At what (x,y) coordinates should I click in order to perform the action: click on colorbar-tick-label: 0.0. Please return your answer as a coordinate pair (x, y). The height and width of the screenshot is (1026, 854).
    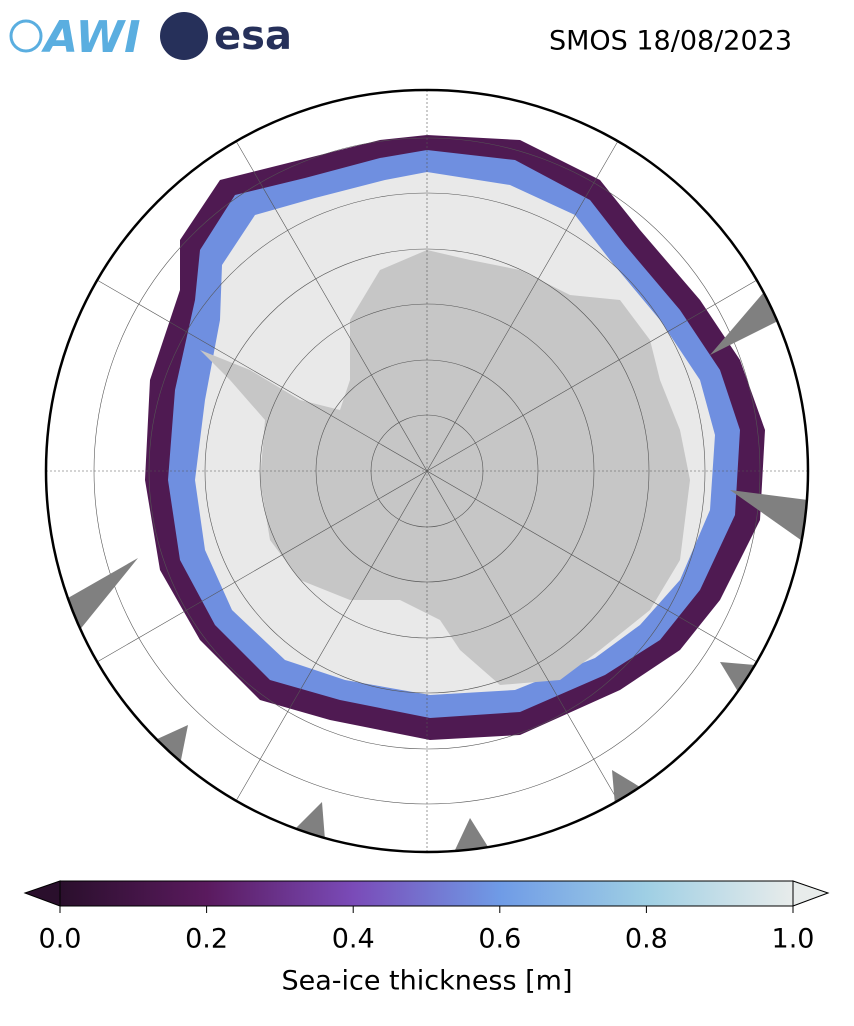
    Looking at the image, I should click on (60, 939).